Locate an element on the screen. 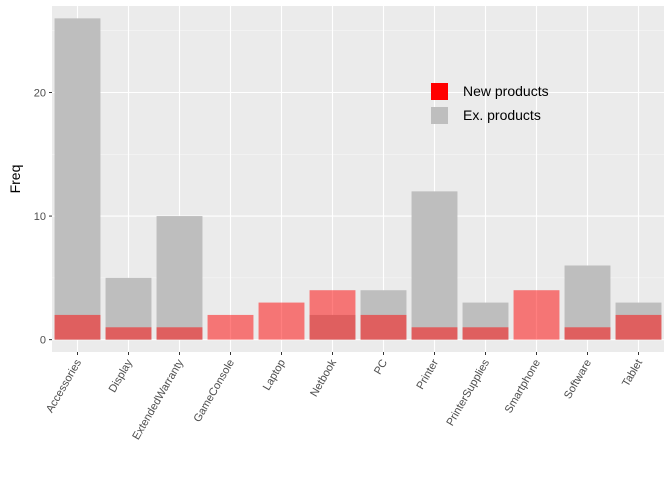 The height and width of the screenshot is (480, 672). y-tick-label: 0 is located at coordinates (43, 341).